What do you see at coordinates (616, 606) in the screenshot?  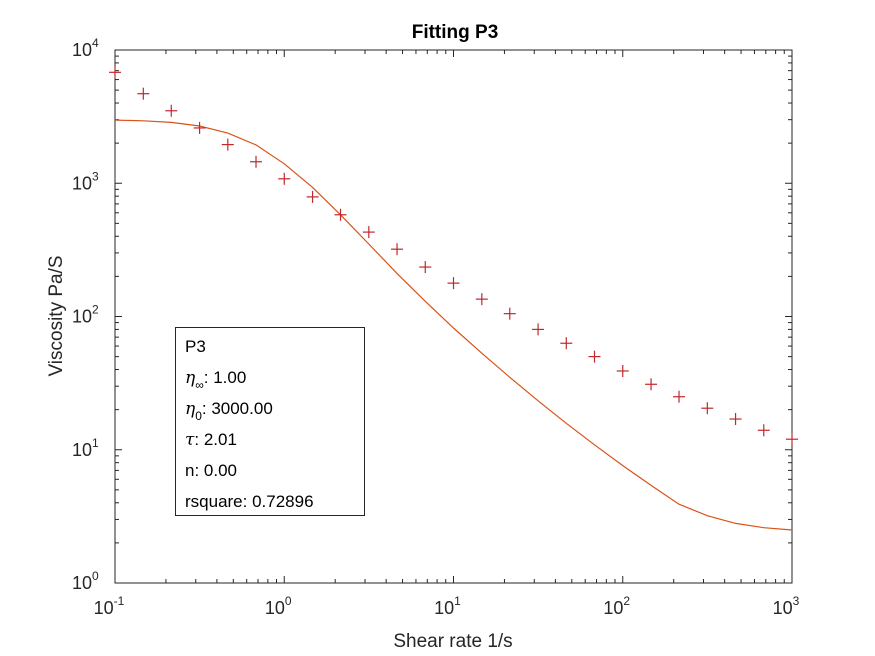 I see `x-tick-label: 10²` at bounding box center [616, 606].